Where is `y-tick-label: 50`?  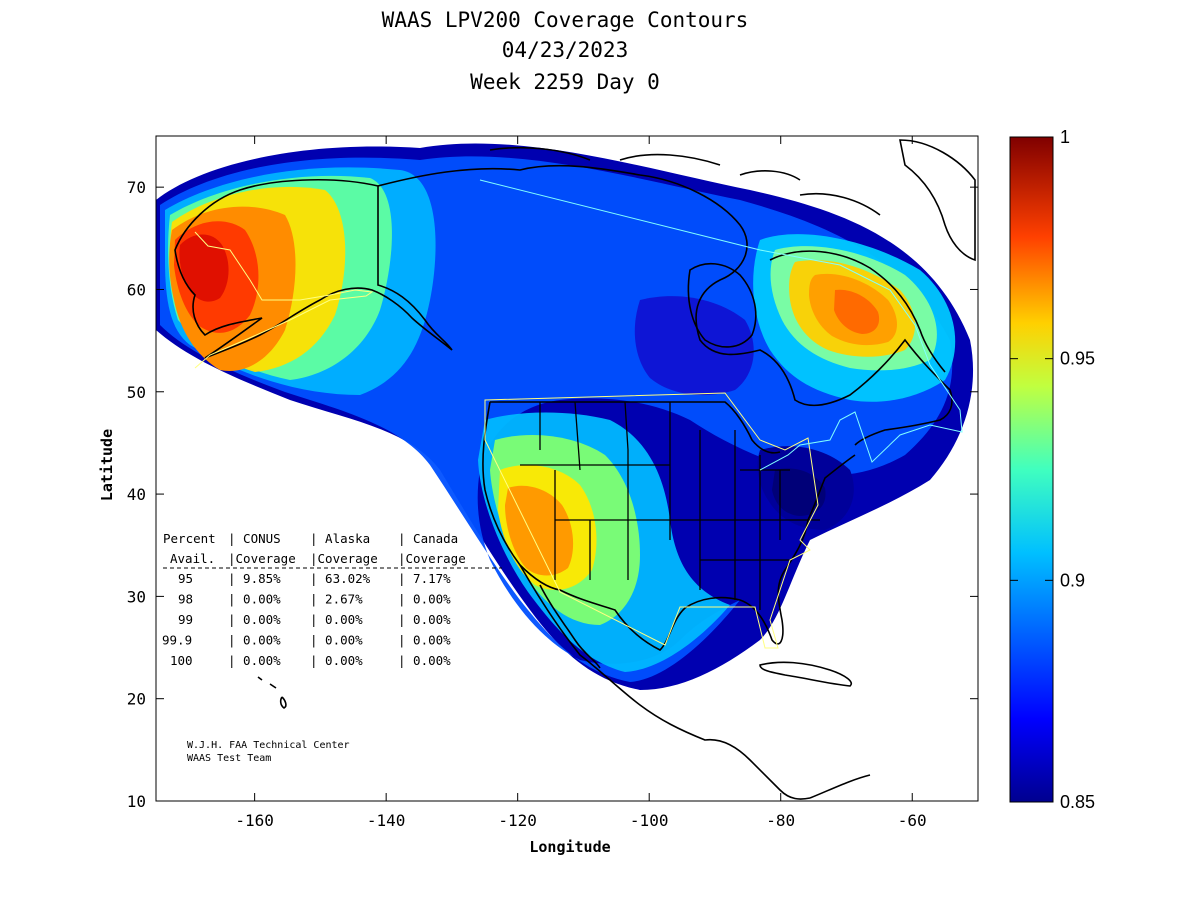 y-tick-label: 50 is located at coordinates (136, 392).